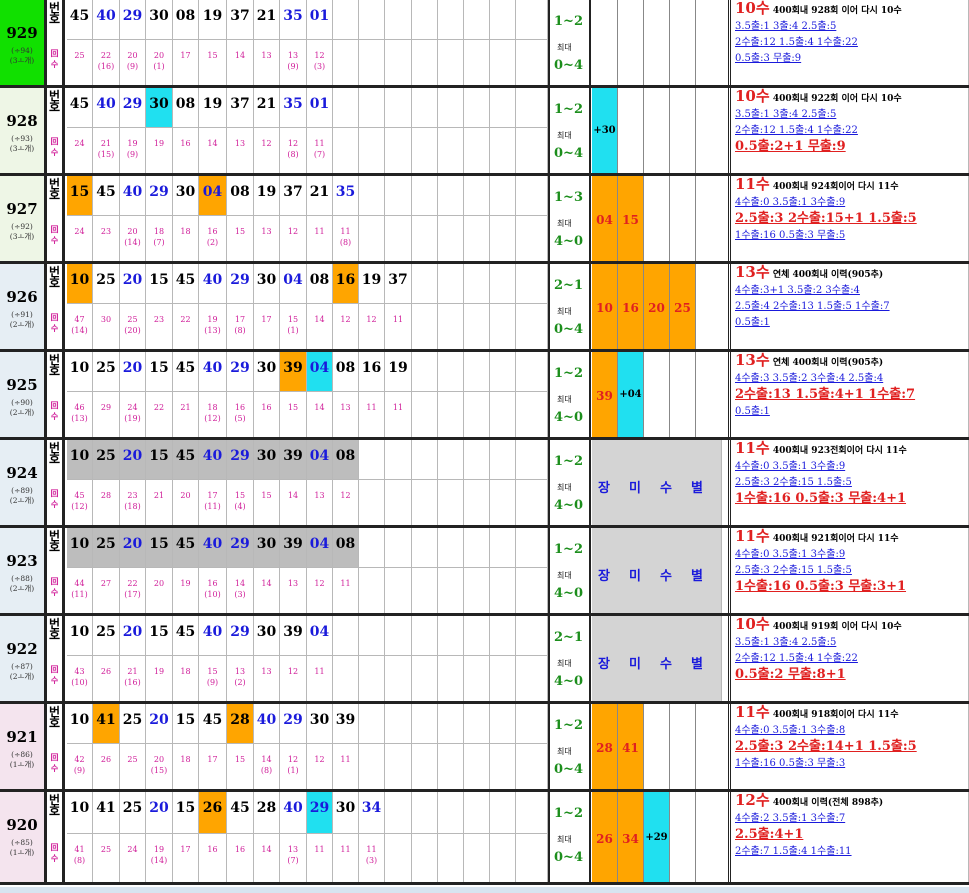  I want to click on ball-count-cell: 16 (5), so click(240, 414).